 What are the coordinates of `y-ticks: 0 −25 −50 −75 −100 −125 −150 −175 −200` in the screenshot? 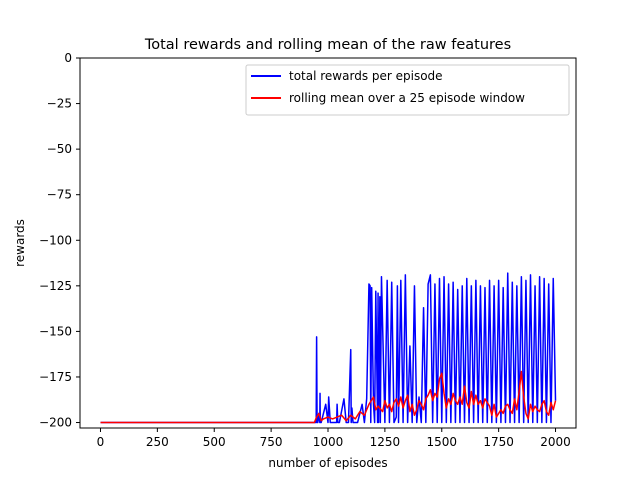 It's located at (59, 240).